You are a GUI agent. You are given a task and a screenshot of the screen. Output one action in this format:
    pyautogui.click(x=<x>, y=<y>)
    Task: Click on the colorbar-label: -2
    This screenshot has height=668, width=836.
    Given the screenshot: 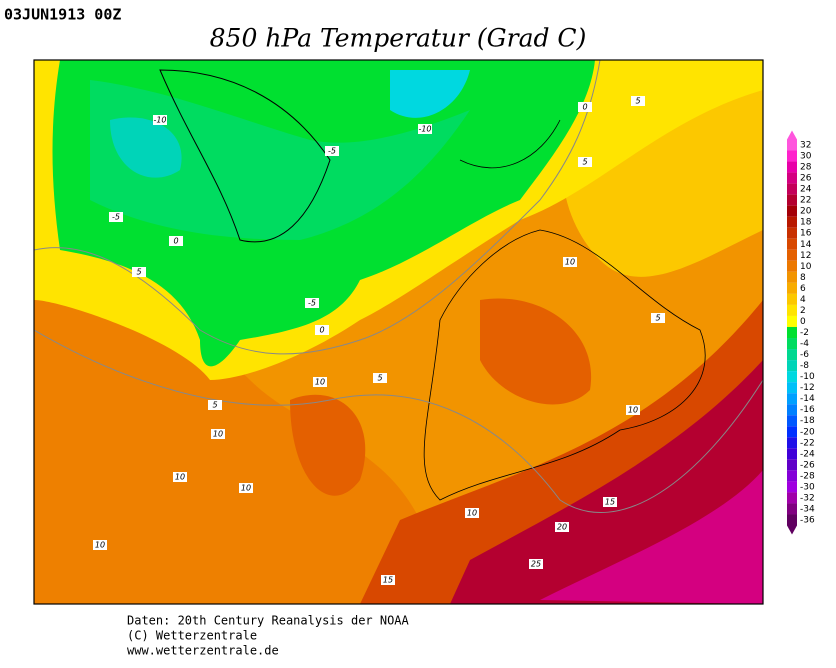 What is the action you would take?
    pyautogui.click(x=804, y=333)
    